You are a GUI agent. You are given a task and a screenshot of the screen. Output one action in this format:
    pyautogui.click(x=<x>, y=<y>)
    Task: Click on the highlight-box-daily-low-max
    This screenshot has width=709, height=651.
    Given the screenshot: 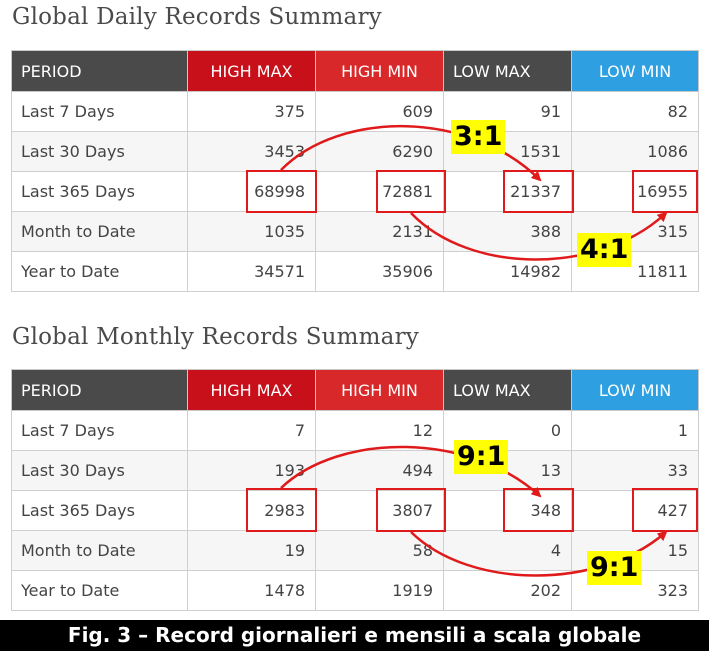 What is the action you would take?
    pyautogui.click(x=538, y=191)
    